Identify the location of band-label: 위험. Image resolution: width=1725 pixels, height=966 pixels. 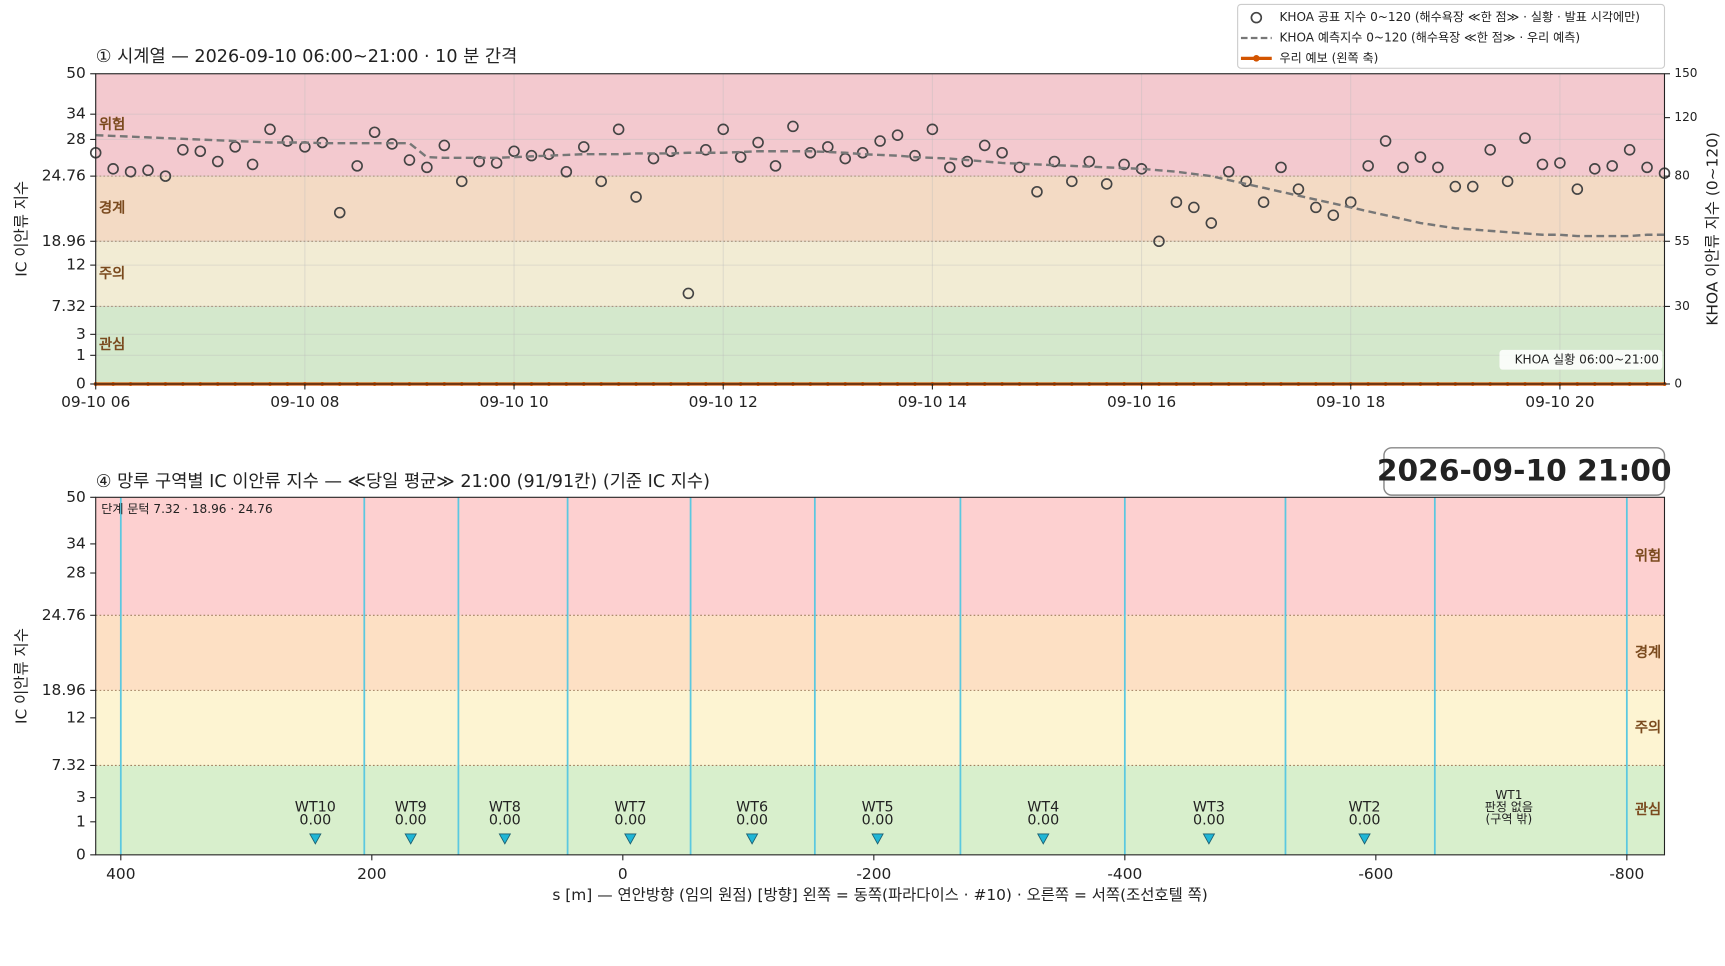
(1648, 555).